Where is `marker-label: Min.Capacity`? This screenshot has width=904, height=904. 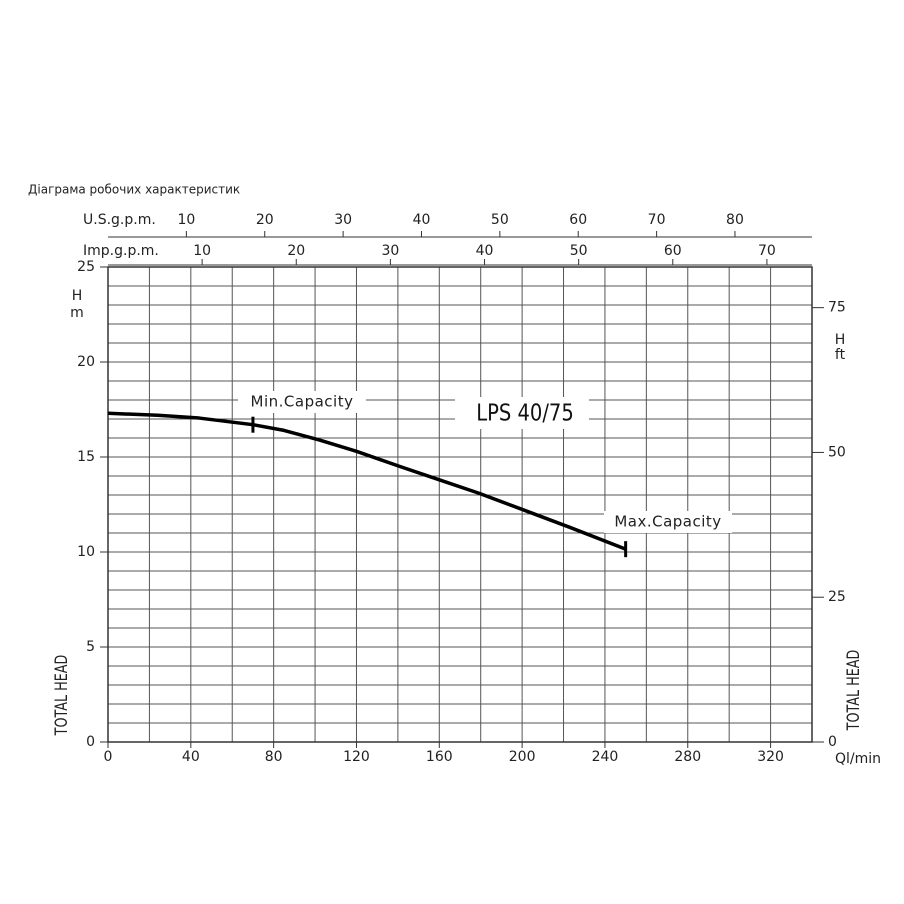
marker-label: Min.Capacity is located at coordinates (302, 402).